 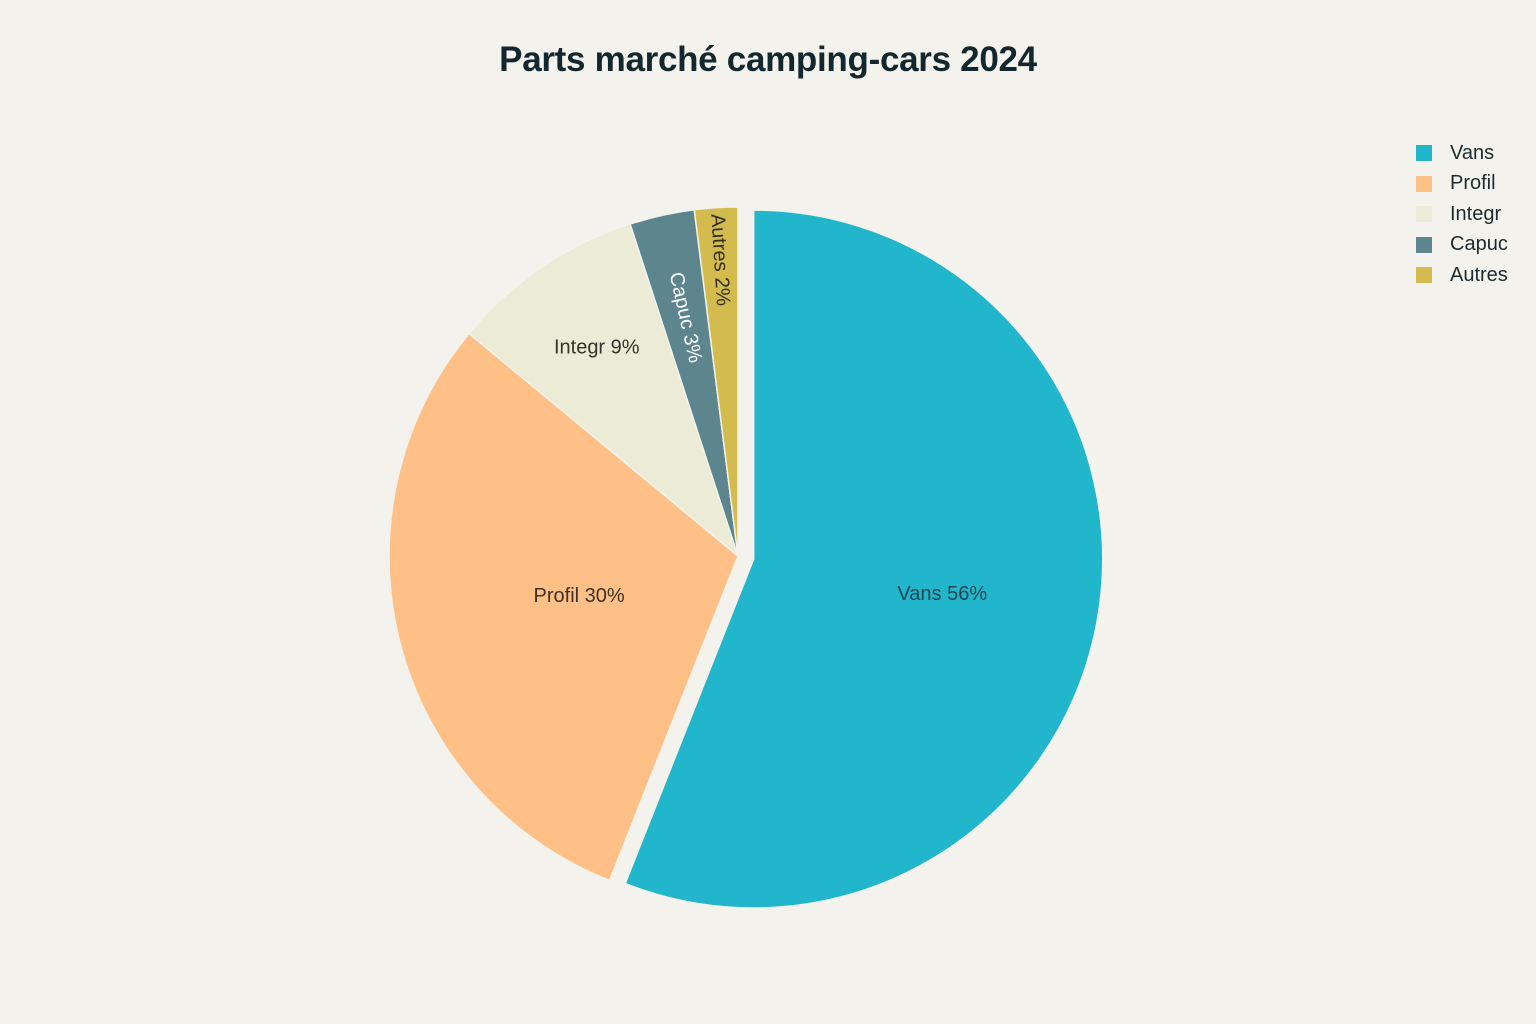 What do you see at coordinates (1473, 183) in the screenshot?
I see `legend-label: Profil` at bounding box center [1473, 183].